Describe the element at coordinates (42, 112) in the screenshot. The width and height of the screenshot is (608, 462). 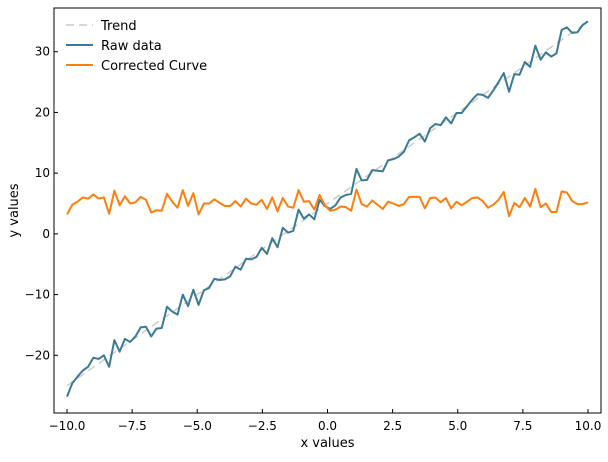
I see `y-tick-label: 20` at that location.